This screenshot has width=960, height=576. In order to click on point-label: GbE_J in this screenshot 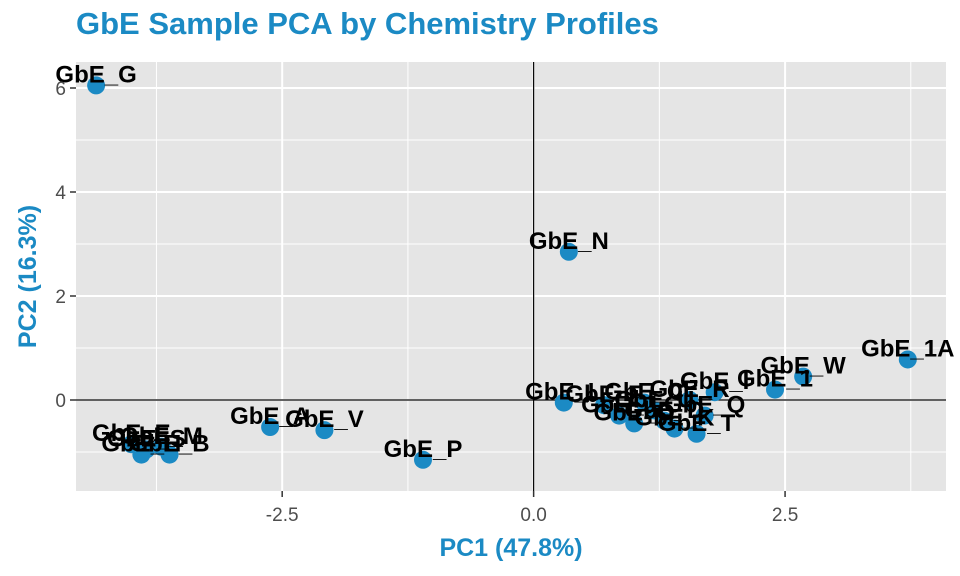, I will do `click(619, 405)`.